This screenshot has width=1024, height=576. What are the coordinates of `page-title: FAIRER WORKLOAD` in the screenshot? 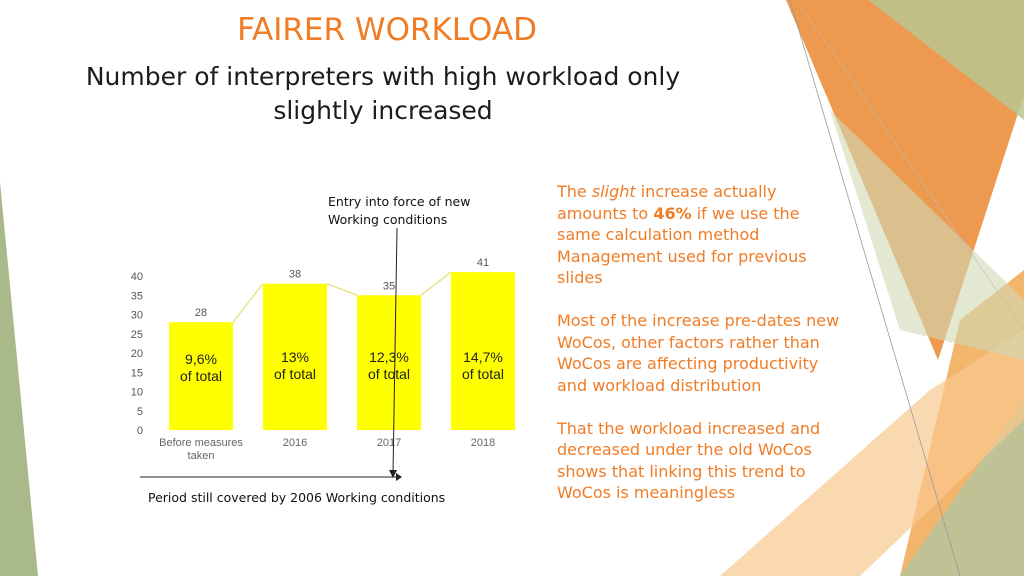 It's located at (387, 30).